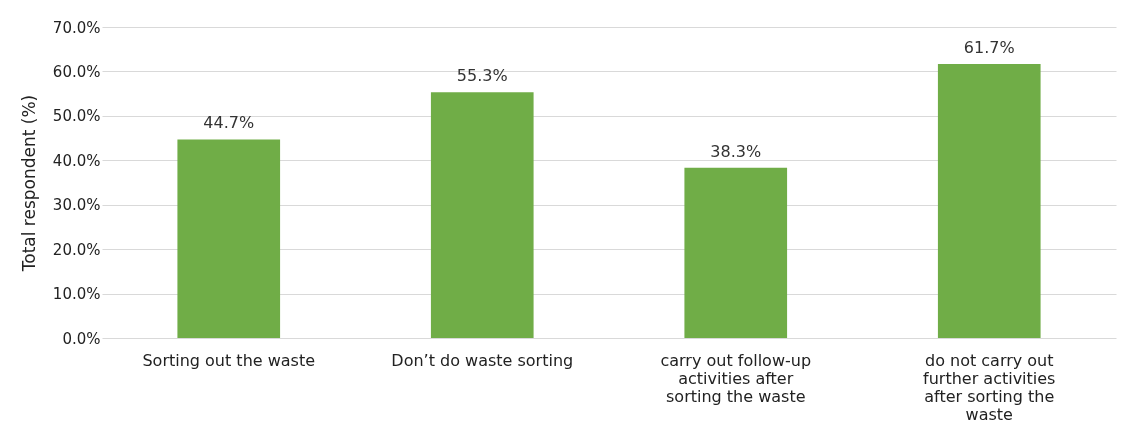 This screenshot has width=1136, height=432. Describe the element at coordinates (229, 123) in the screenshot. I see `data-label: 44.7%` at that location.